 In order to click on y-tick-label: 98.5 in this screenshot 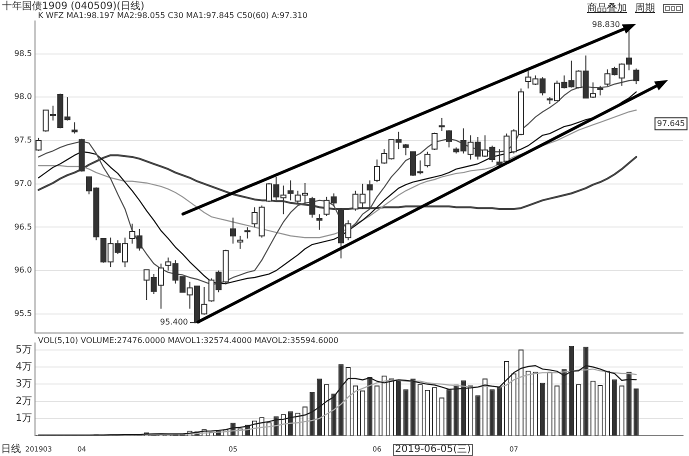, I will do `click(23, 53)`.